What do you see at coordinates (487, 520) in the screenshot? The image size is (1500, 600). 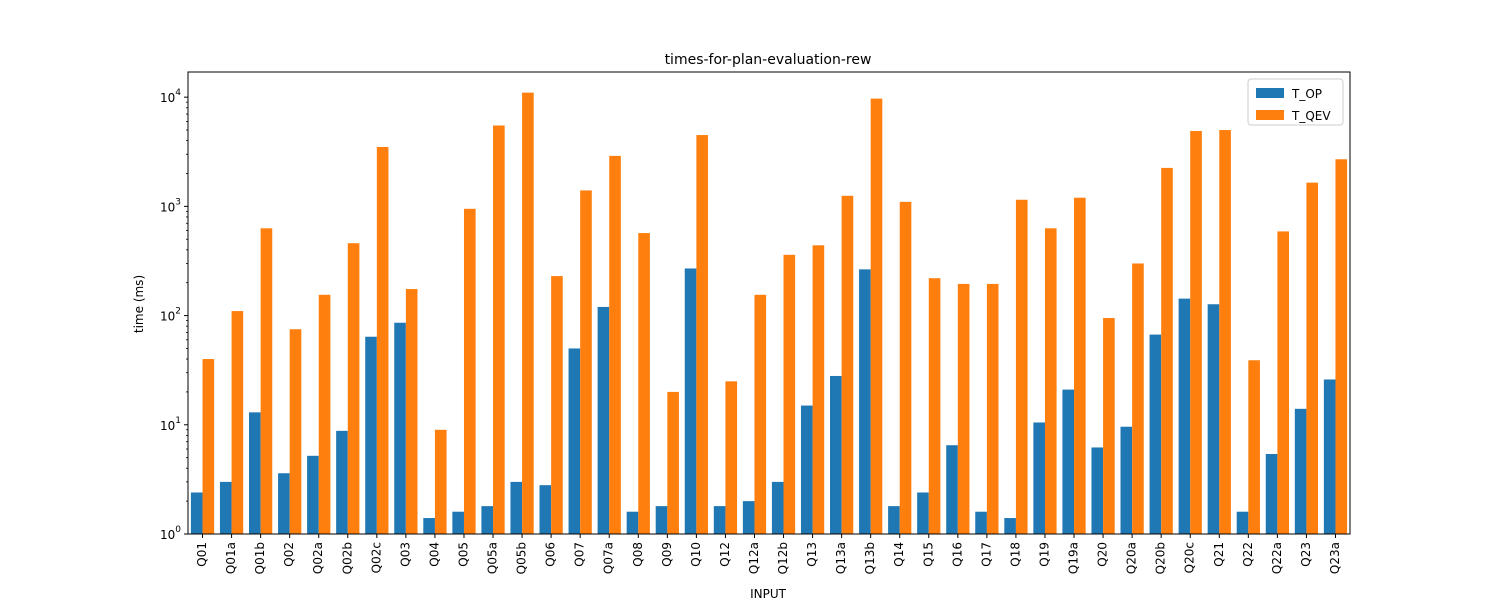 I see `bar-t-op-q05a` at bounding box center [487, 520].